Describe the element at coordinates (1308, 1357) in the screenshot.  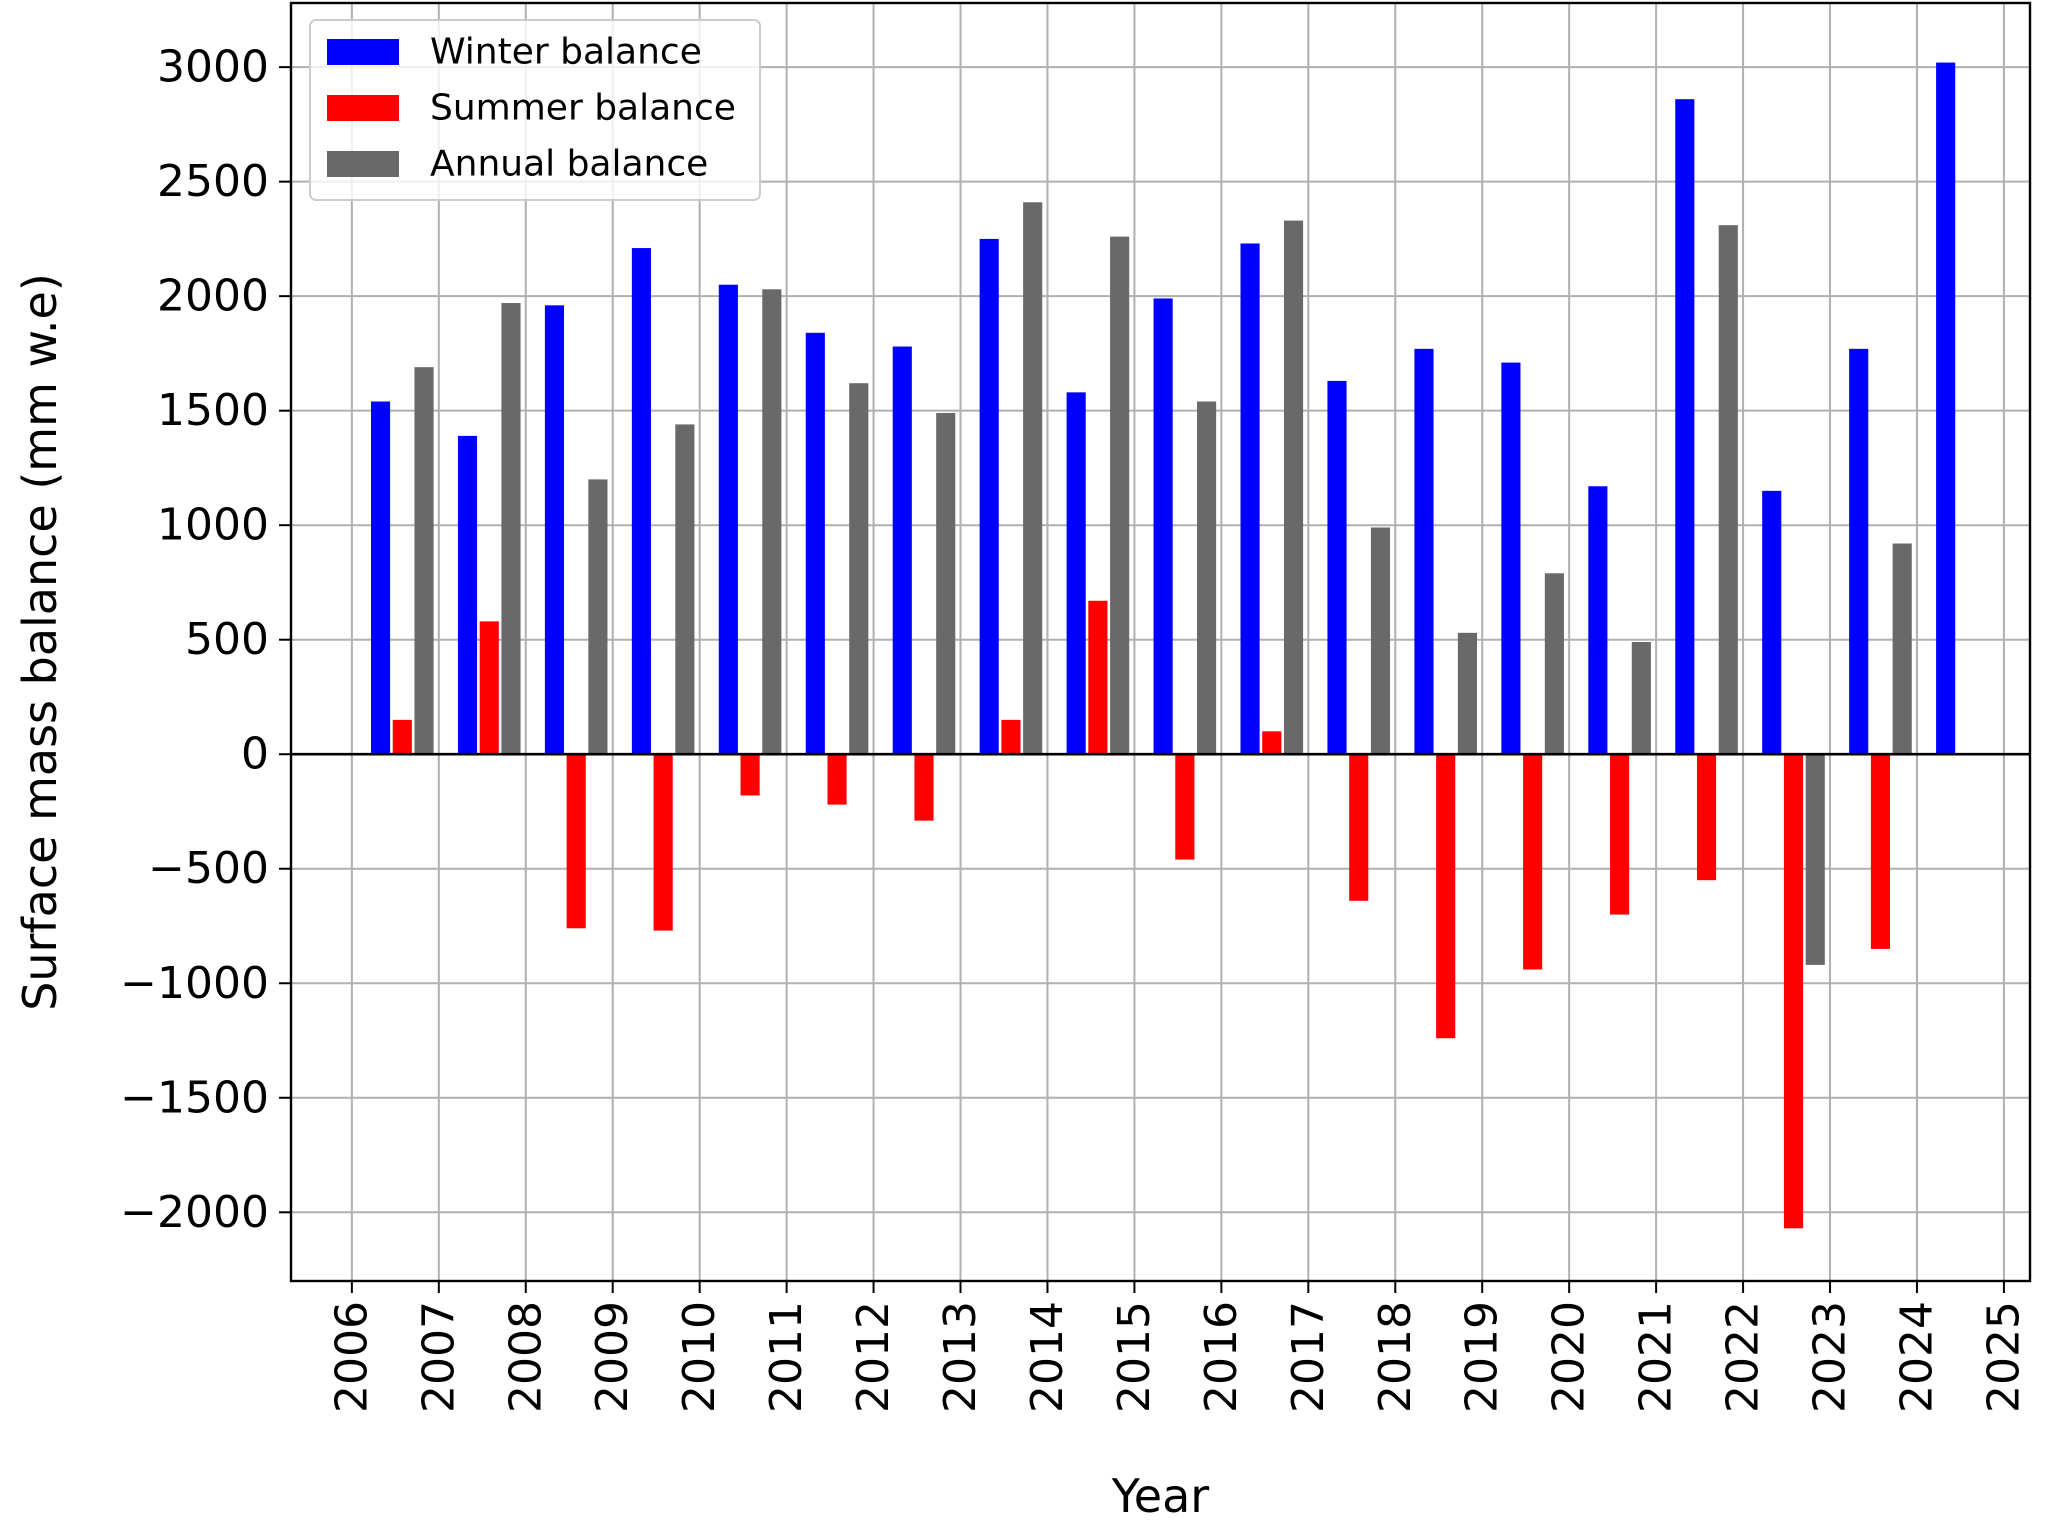
I see `x-tick-label: 2017` at that location.